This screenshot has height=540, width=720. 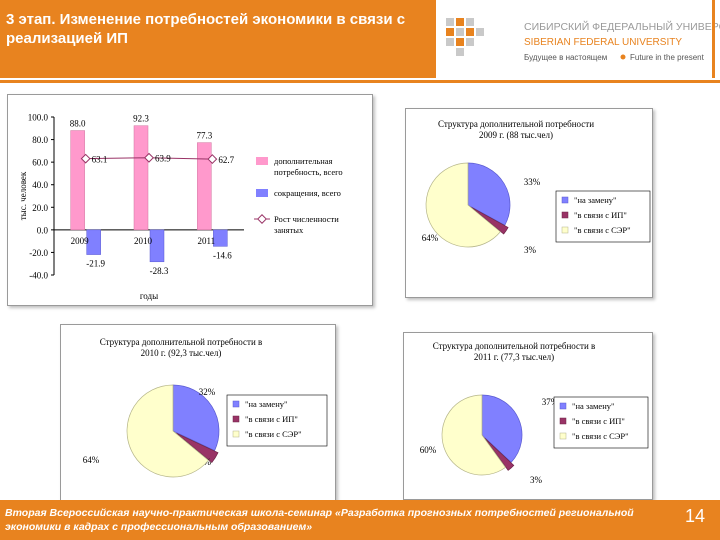 What do you see at coordinates (207, 392) in the screenshot?
I see `pie-slice-label: 32%` at bounding box center [207, 392].